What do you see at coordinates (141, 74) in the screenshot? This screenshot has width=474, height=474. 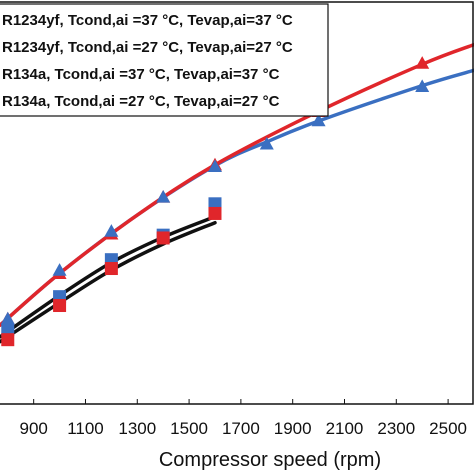 I see `legend-entry-3: R134a, Tcond,ai =37 °C, Tevap,ai=37 °C` at bounding box center [141, 74].